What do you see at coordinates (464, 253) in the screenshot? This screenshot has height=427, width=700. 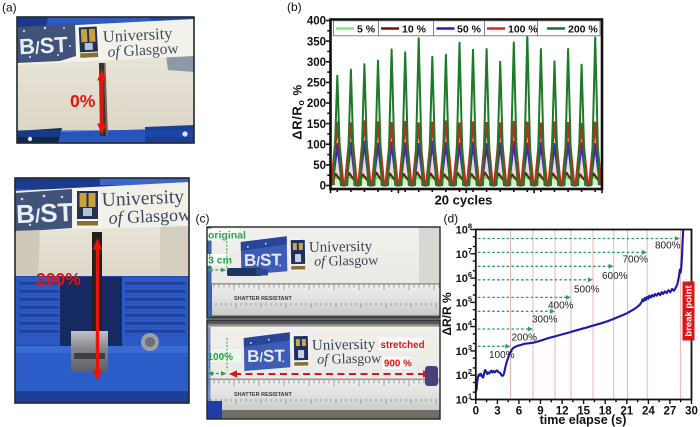 I see `svg-text: 107` at bounding box center [464, 253].